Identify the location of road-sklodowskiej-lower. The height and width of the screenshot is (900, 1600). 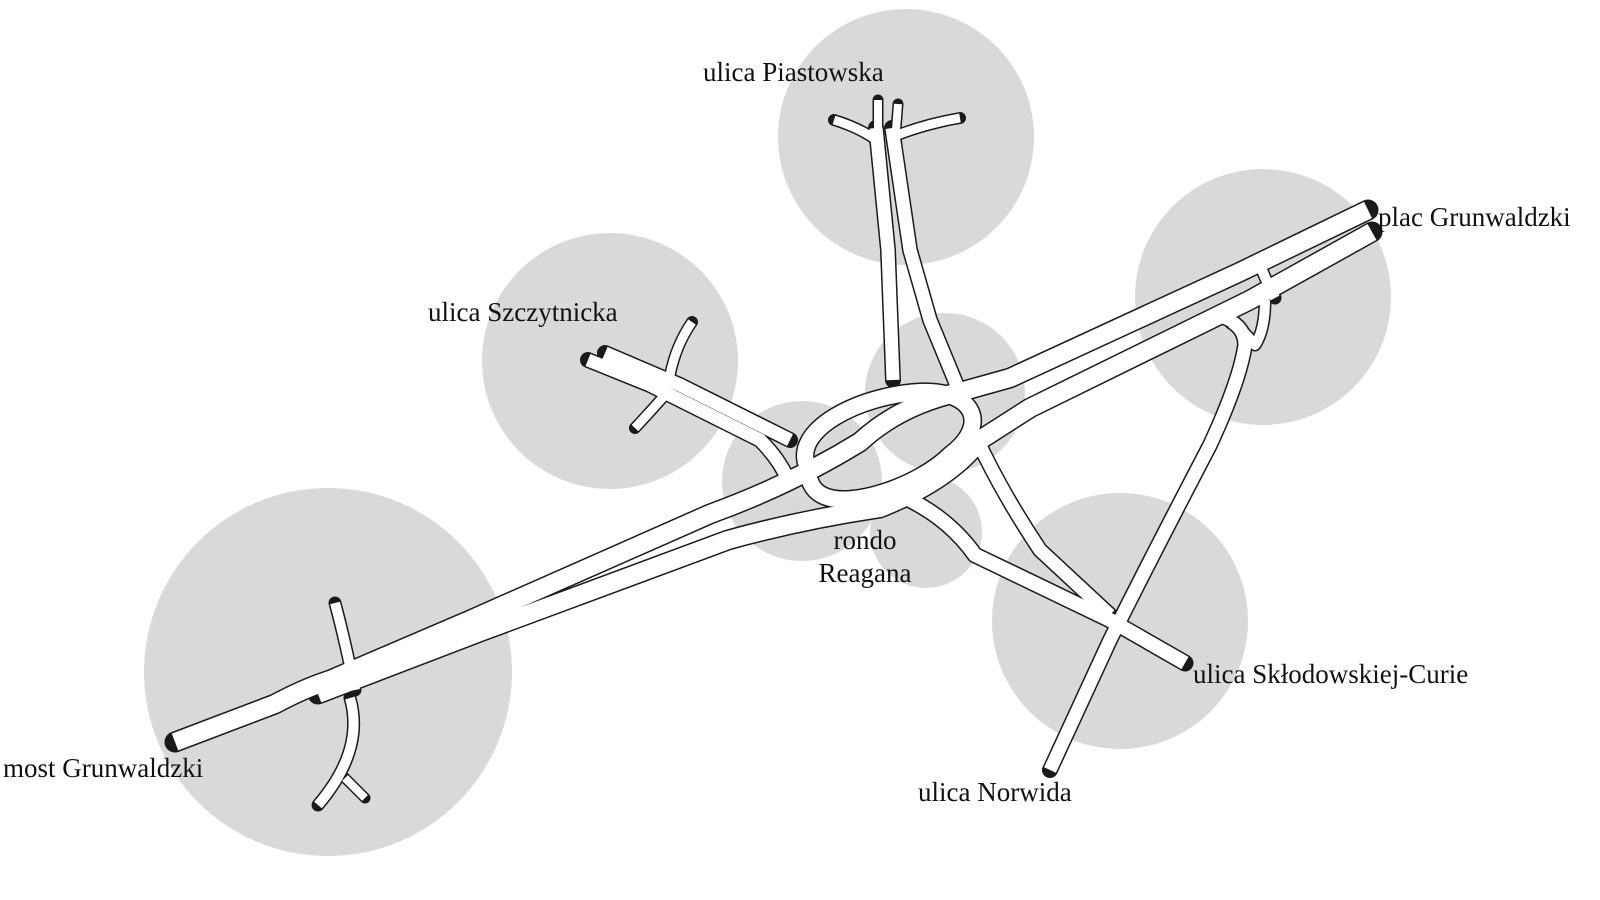
(1042, 526).